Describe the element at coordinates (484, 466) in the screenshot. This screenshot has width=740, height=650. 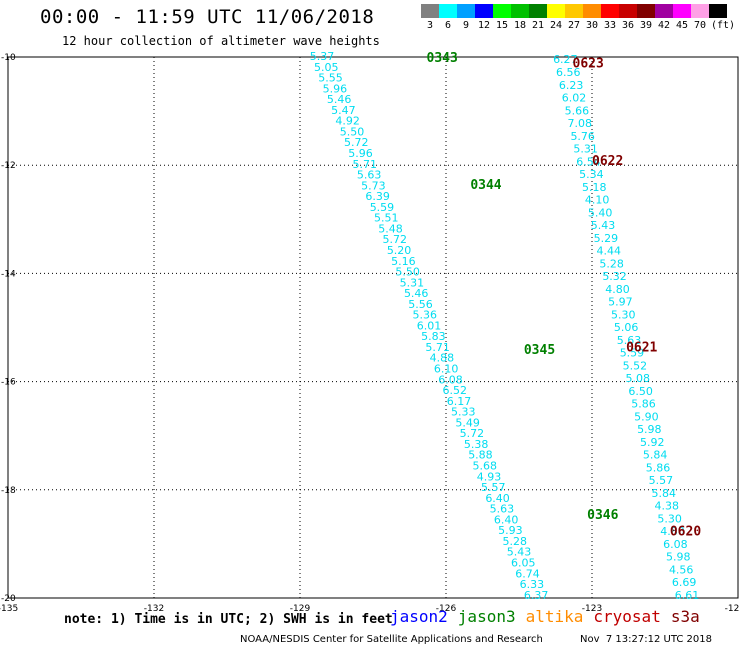
I see `wave-height-label: 5.68` at that location.